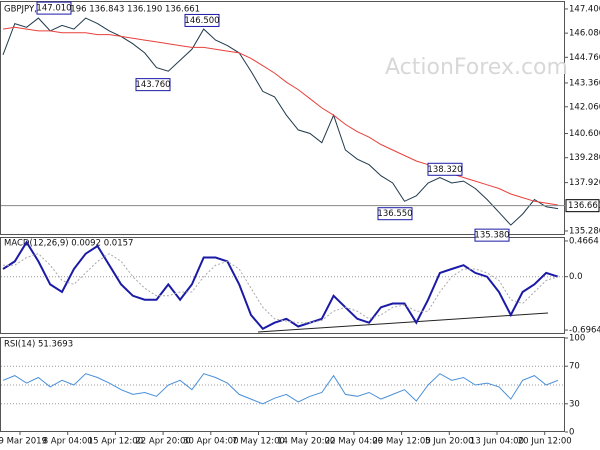 Image resolution: width=600 pixels, height=450 pixels. What do you see at coordinates (306, 442) in the screenshot?
I see `x-tick-label: 14 May 20:00` at bounding box center [306, 442].